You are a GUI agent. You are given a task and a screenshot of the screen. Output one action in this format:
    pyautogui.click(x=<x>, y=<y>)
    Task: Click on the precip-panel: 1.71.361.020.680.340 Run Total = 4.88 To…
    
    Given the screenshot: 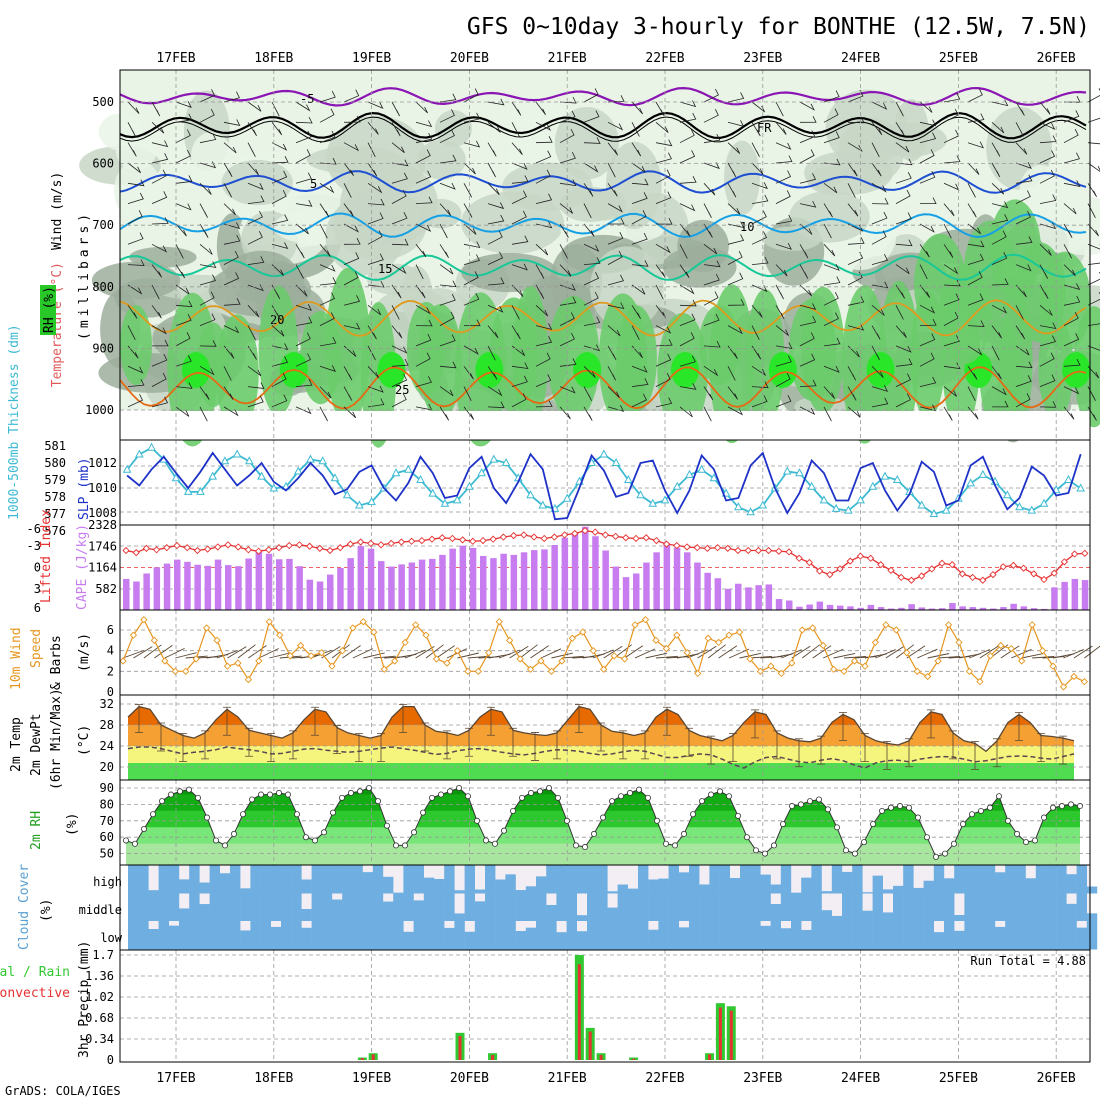 What is the action you would take?
    pyautogui.click(x=545, y=1004)
    